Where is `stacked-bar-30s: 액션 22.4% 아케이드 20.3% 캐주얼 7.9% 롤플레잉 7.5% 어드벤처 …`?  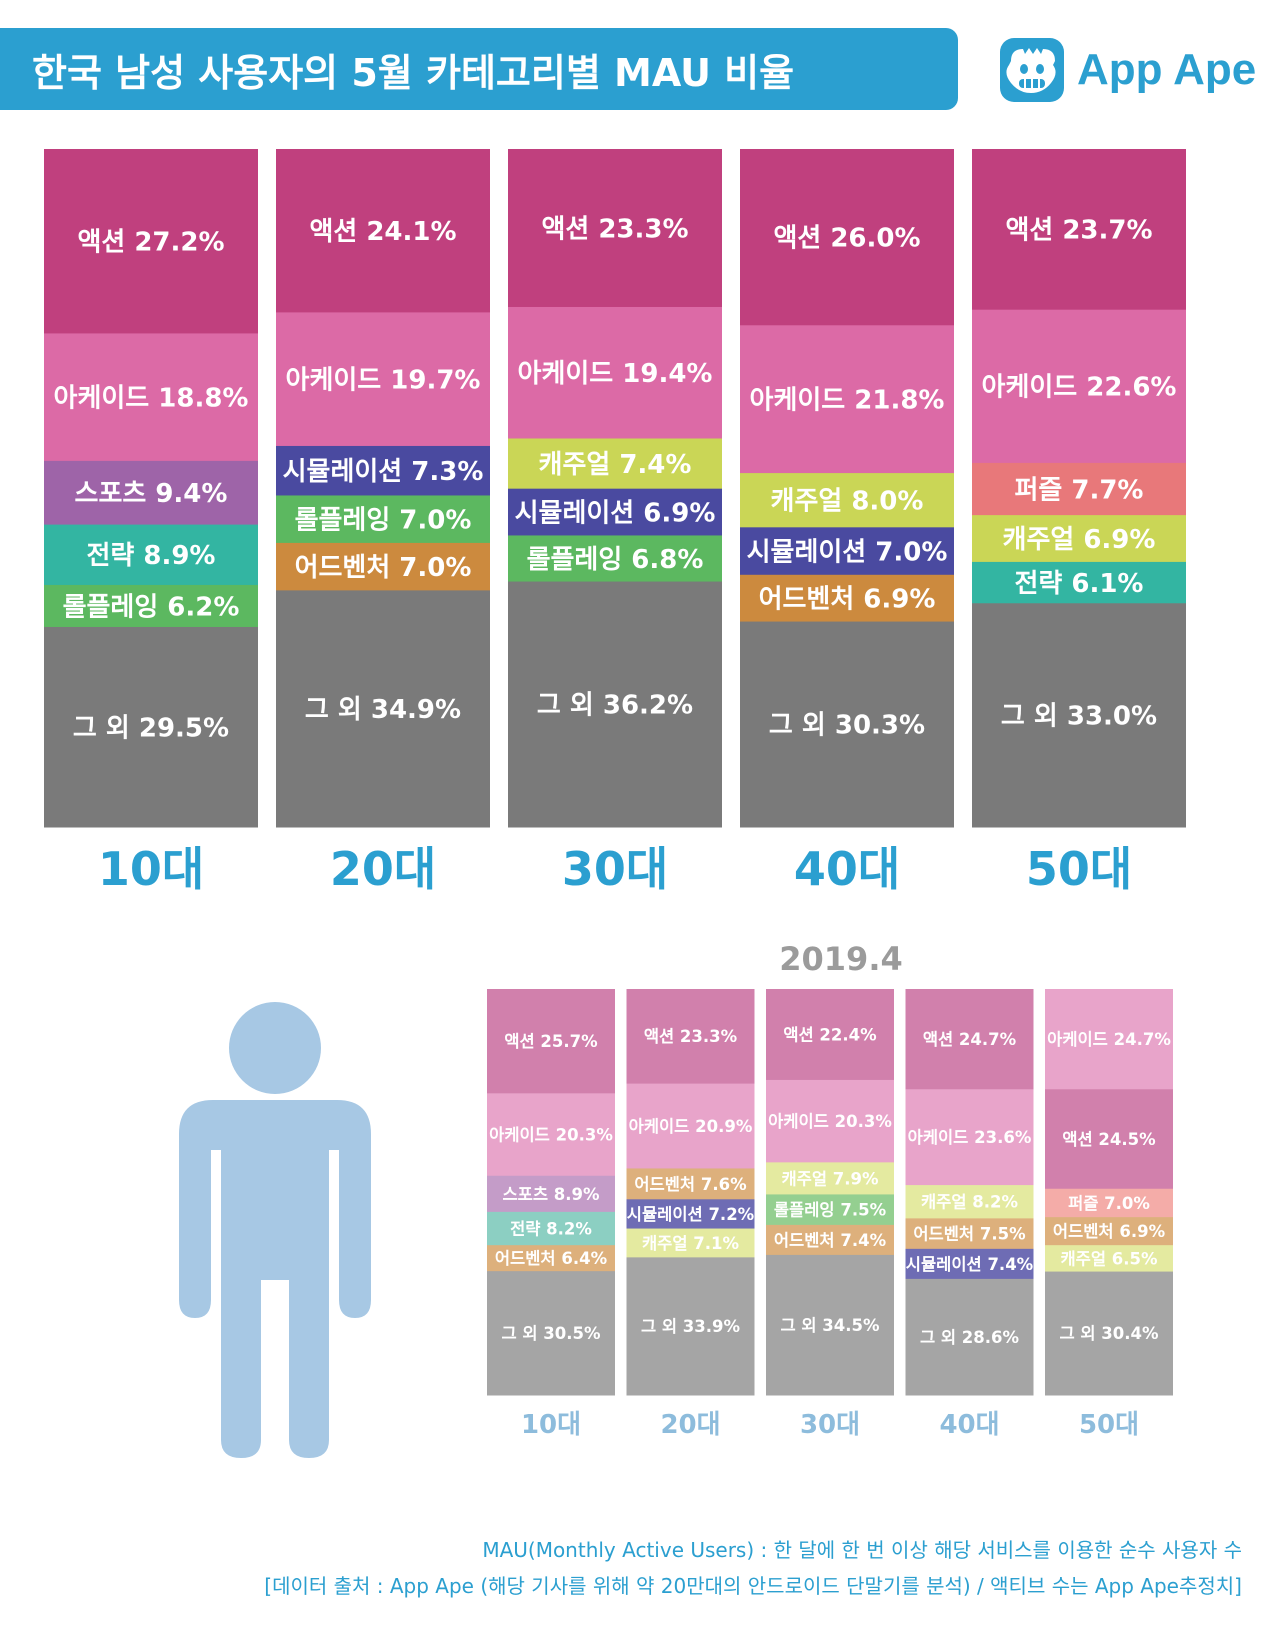 stacked-bar-30s: 액션 22.4% 아케이드 20.3% 캐주얼 7.9% 롤플레잉 7.5% 어드벤처 … is located at coordinates (830, 1192).